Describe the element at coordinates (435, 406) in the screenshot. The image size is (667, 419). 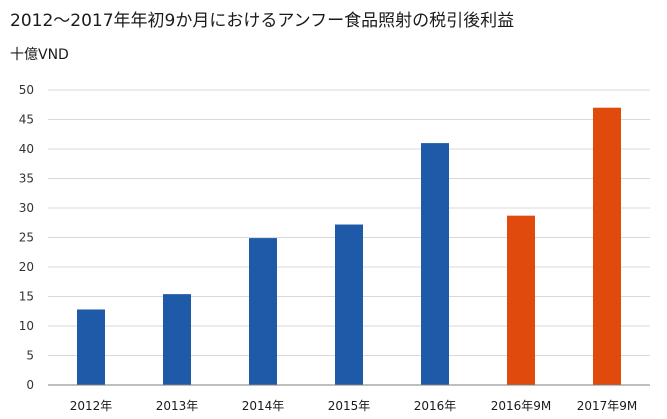
I see `x-tick-label: 2016年` at that location.